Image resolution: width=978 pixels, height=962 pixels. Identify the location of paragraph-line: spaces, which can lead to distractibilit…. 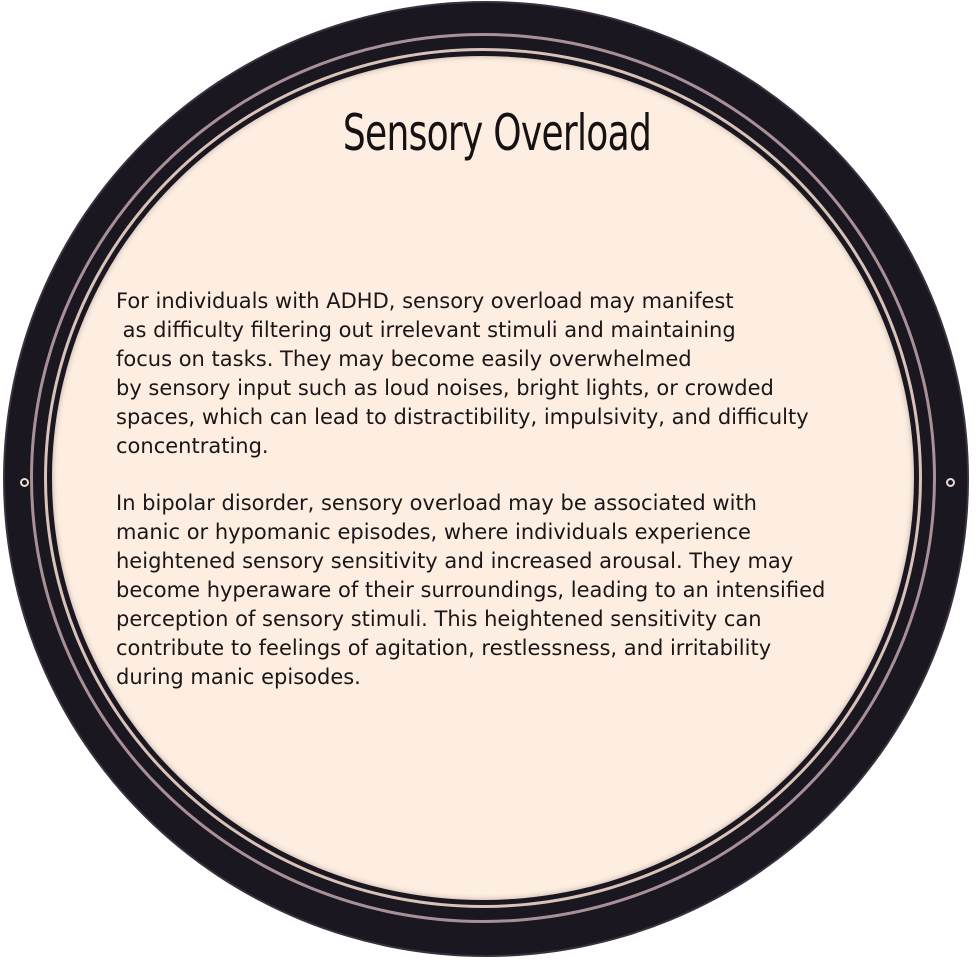
(462, 417).